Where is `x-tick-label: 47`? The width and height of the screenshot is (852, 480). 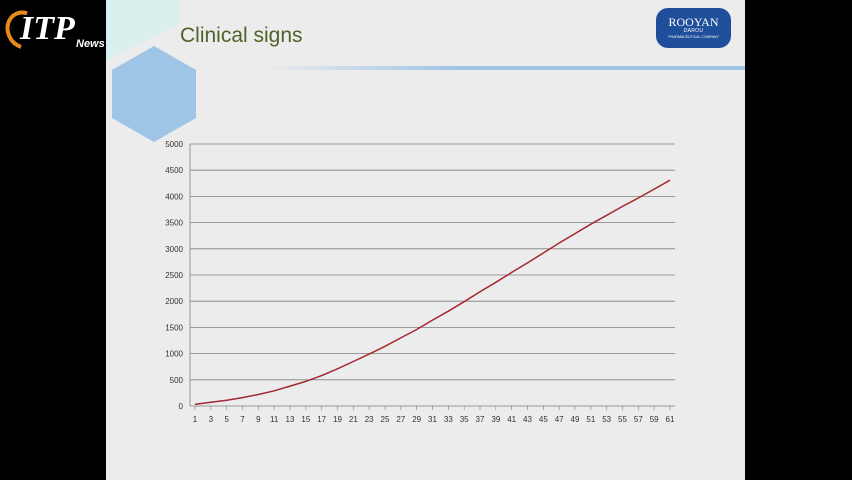
x-tick-label: 47 is located at coordinates (559, 419).